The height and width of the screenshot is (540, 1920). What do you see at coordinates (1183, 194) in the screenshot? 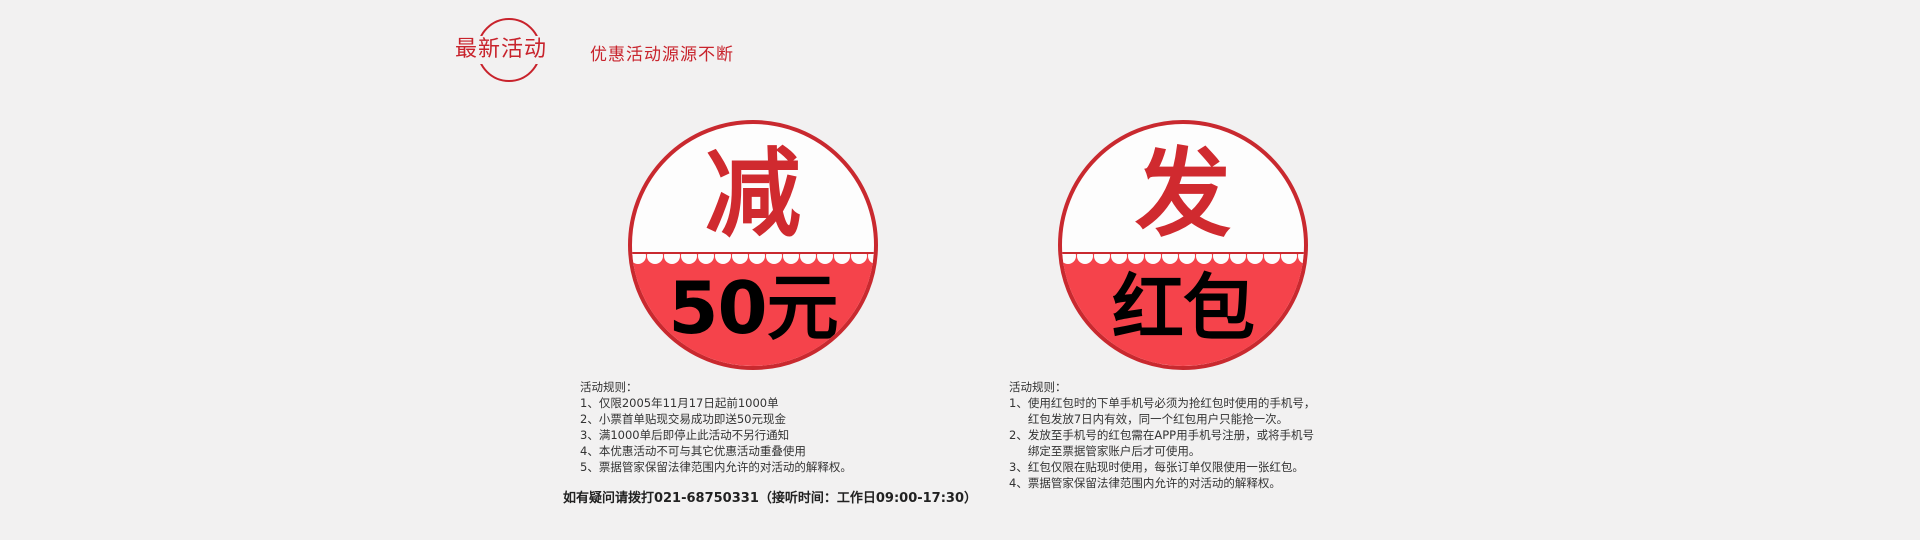
I see `badge-top-char: 发` at bounding box center [1183, 194].